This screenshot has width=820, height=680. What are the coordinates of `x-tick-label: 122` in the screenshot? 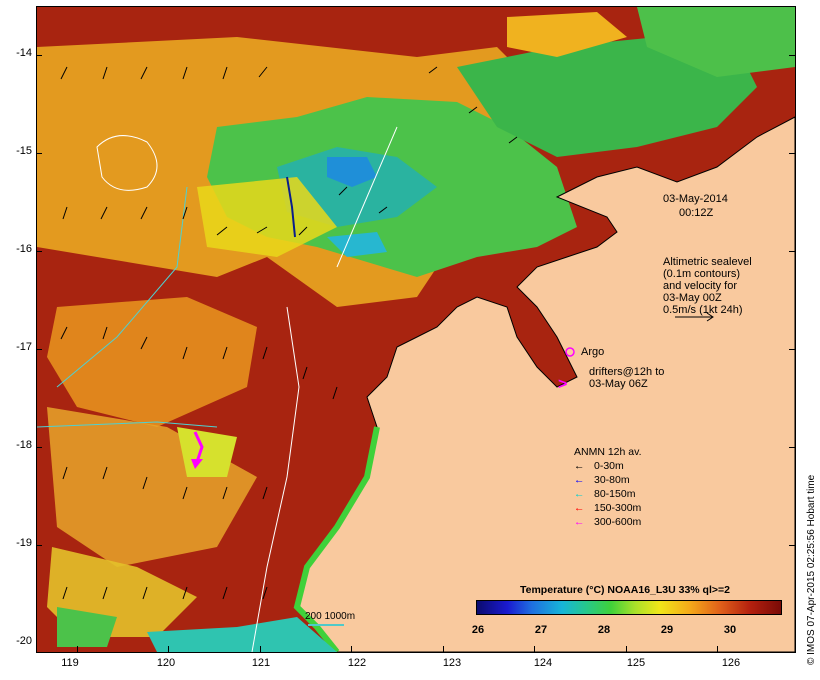 It's located at (357, 663).